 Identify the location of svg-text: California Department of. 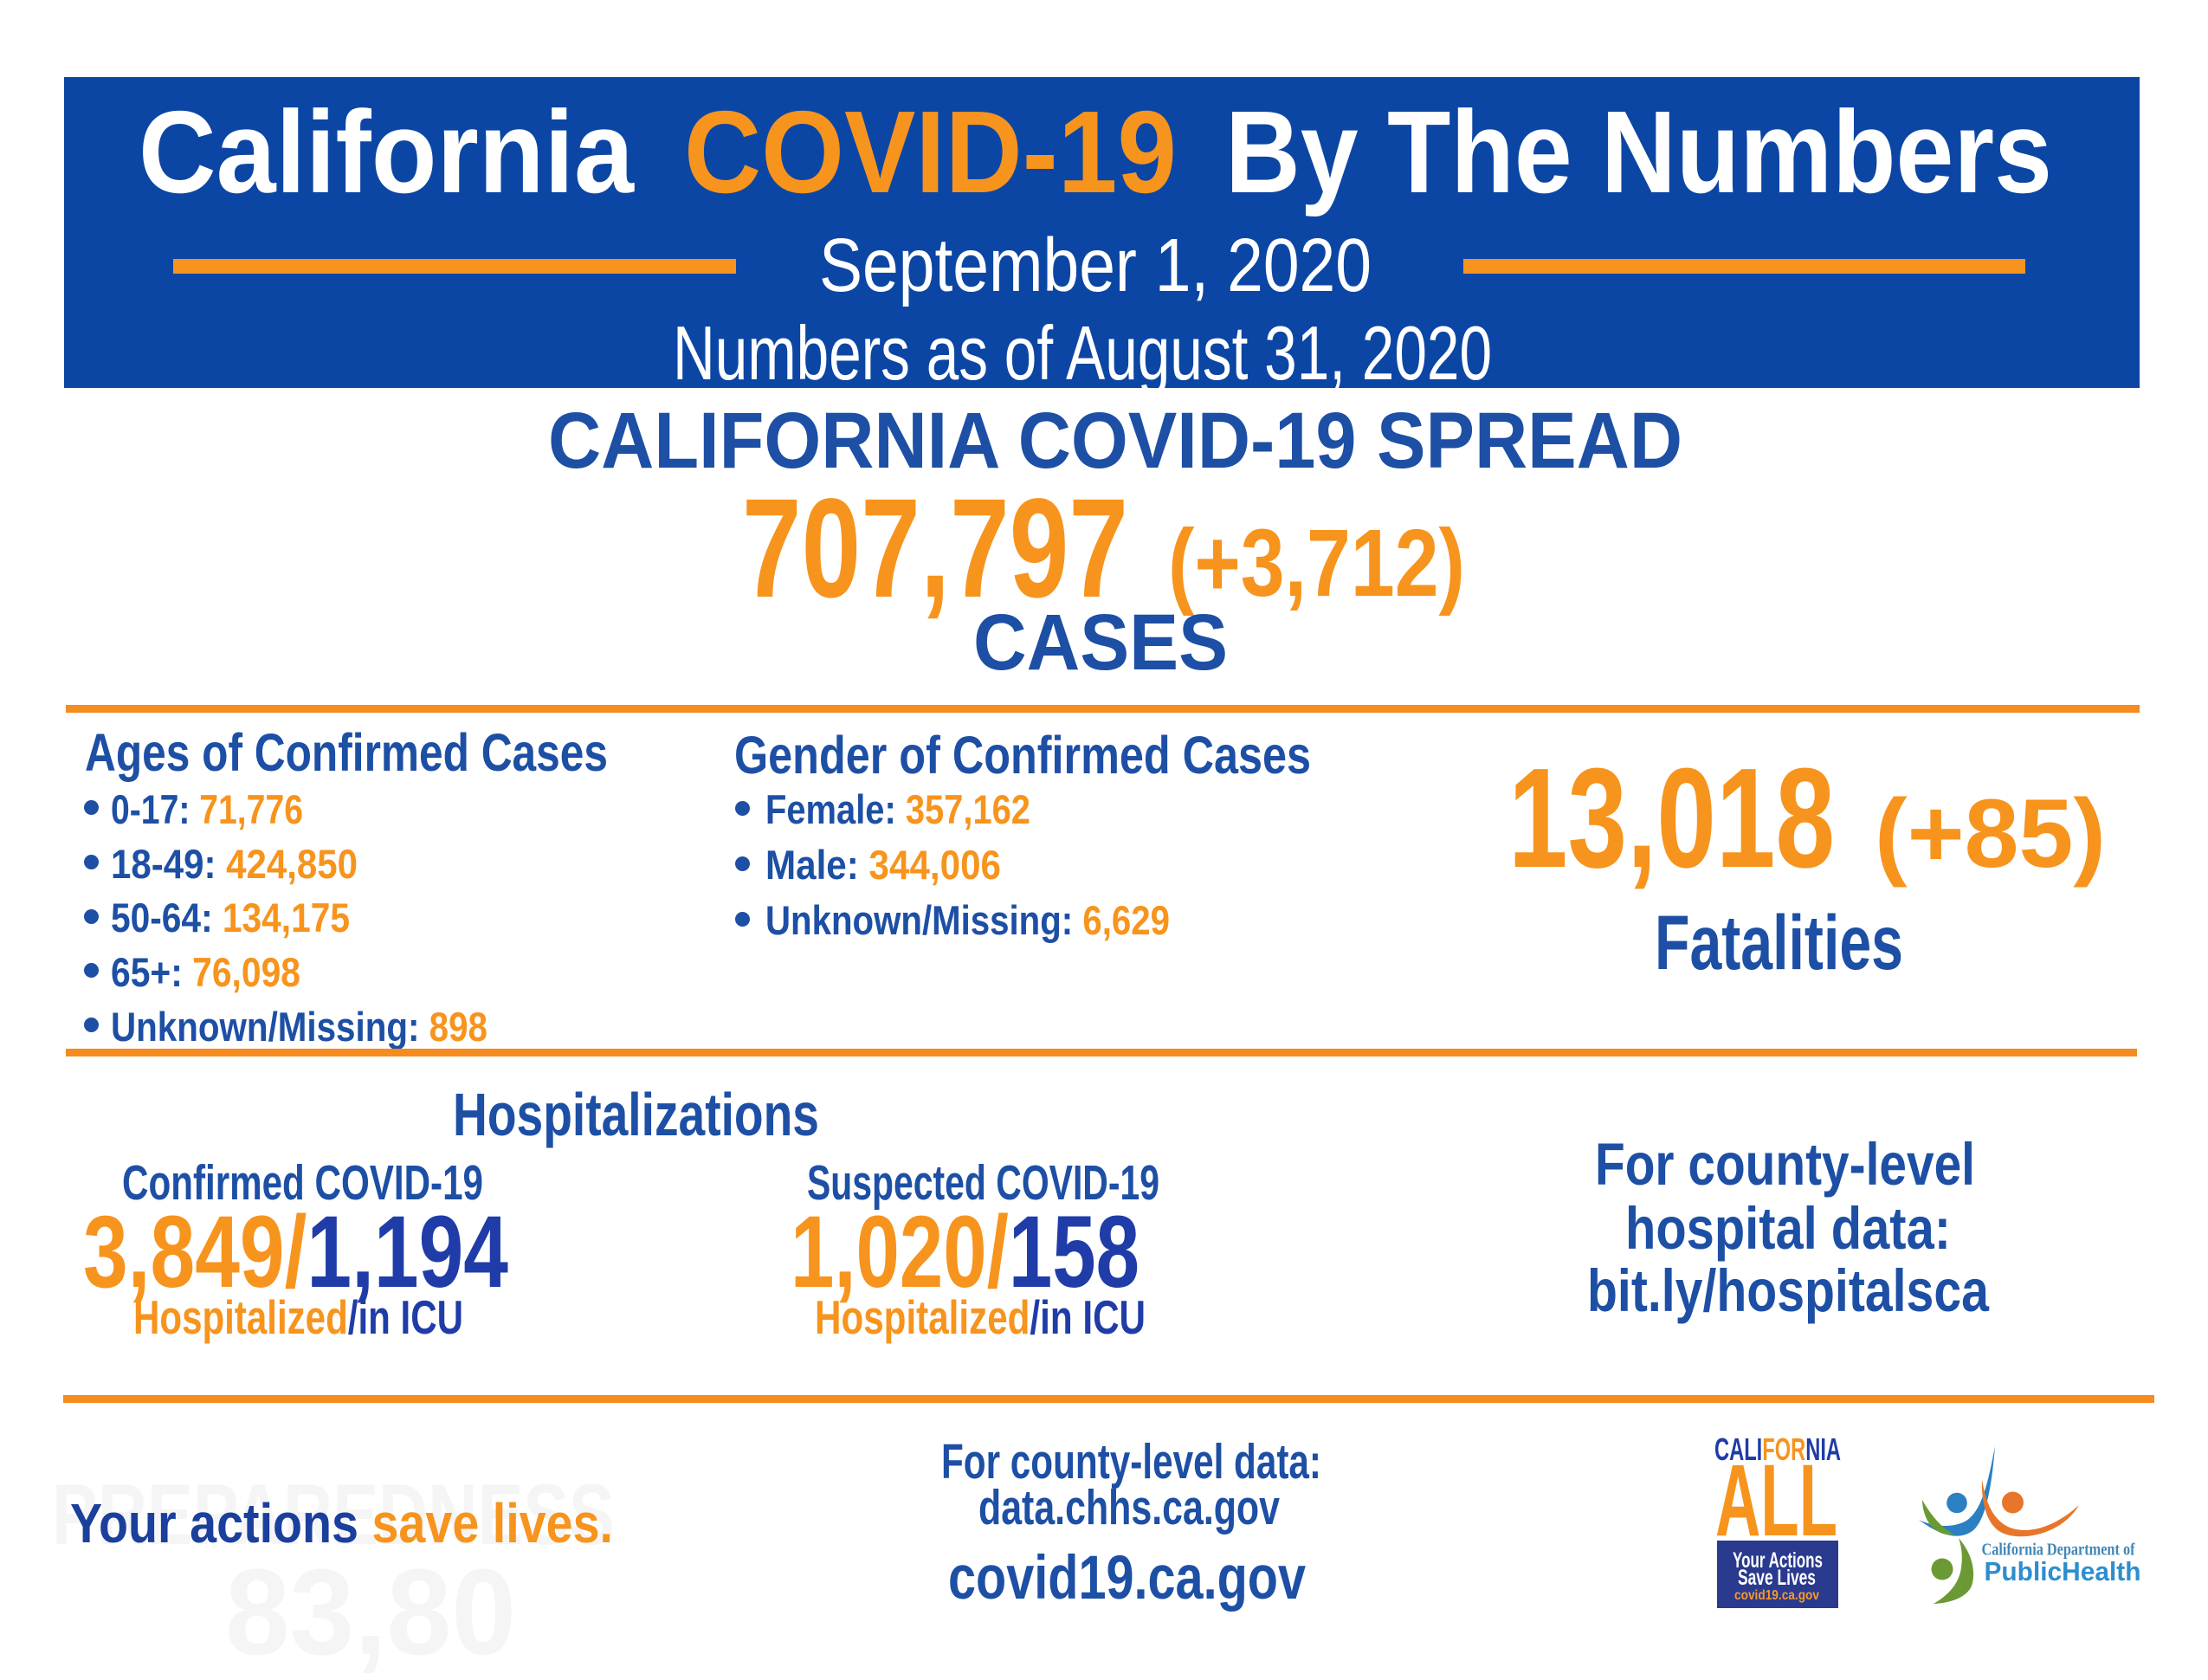
(2059, 1550).